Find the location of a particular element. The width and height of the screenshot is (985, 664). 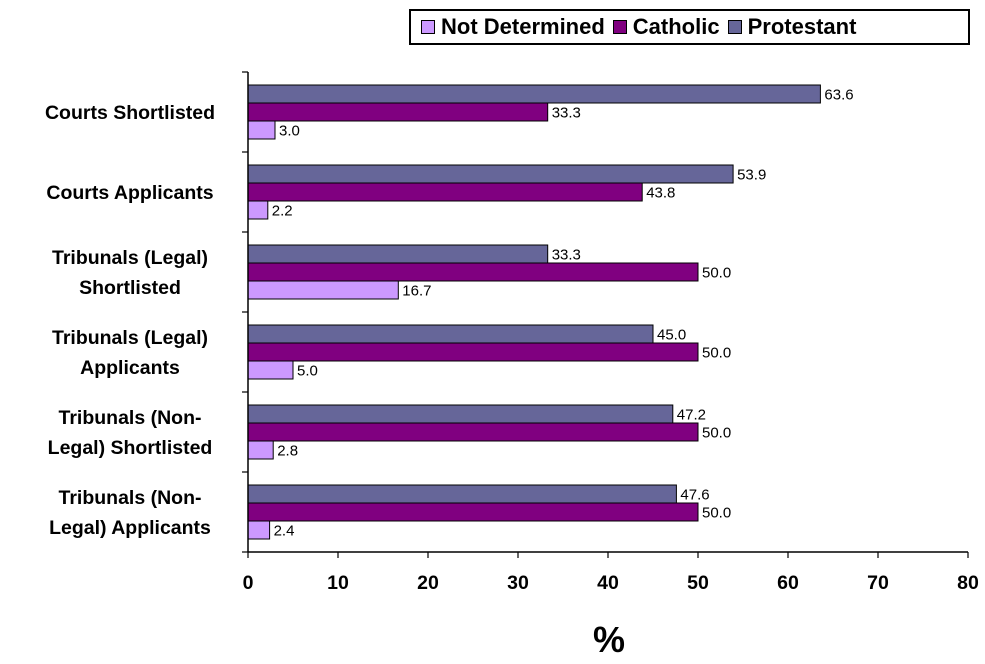

data-label-catholic-2: 50.0 is located at coordinates (716, 273).